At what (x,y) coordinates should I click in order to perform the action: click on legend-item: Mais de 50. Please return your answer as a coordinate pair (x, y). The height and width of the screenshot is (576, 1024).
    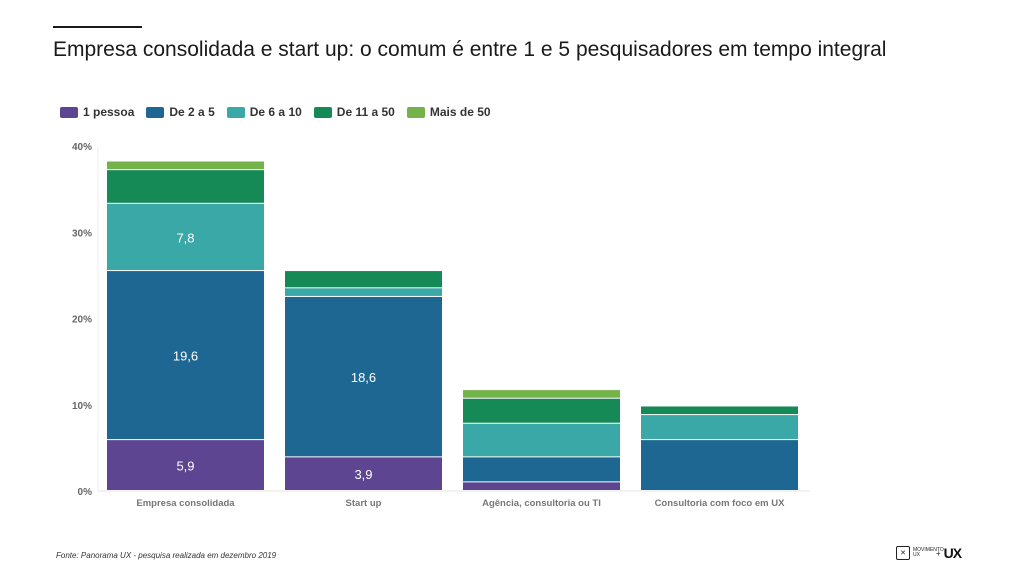
    Looking at the image, I should click on (448, 112).